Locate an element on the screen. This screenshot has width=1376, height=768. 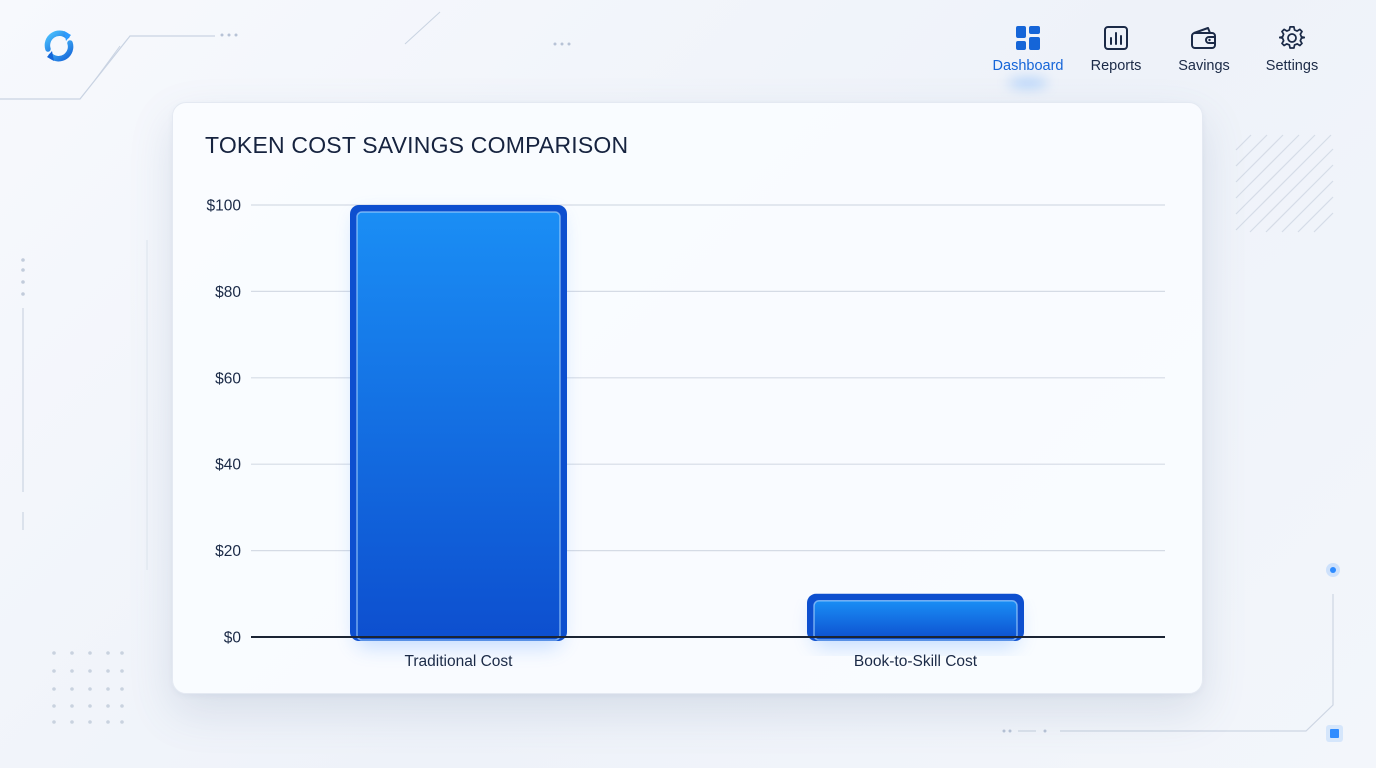
sync-logo-icon is located at coordinates (59, 46).